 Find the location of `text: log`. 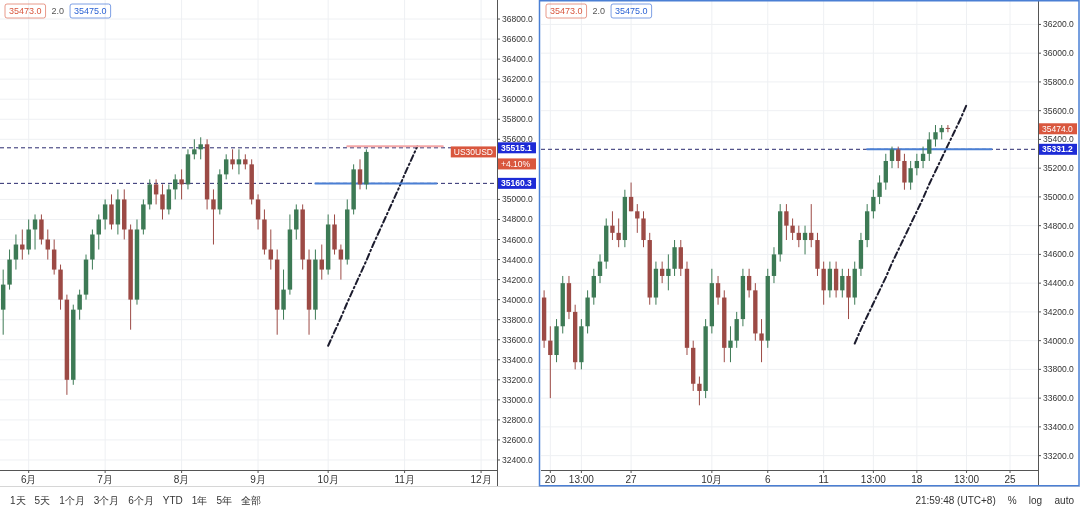

text: log is located at coordinates (1035, 500).